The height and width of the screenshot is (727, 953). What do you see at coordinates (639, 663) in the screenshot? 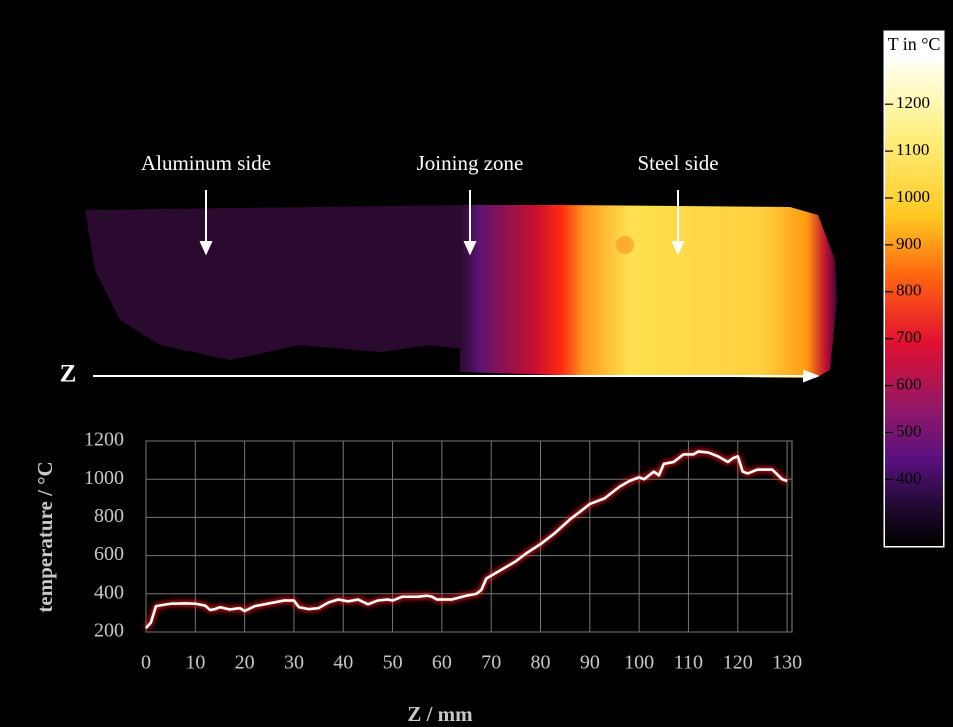
I see `x-tick-label: 100` at bounding box center [639, 663].